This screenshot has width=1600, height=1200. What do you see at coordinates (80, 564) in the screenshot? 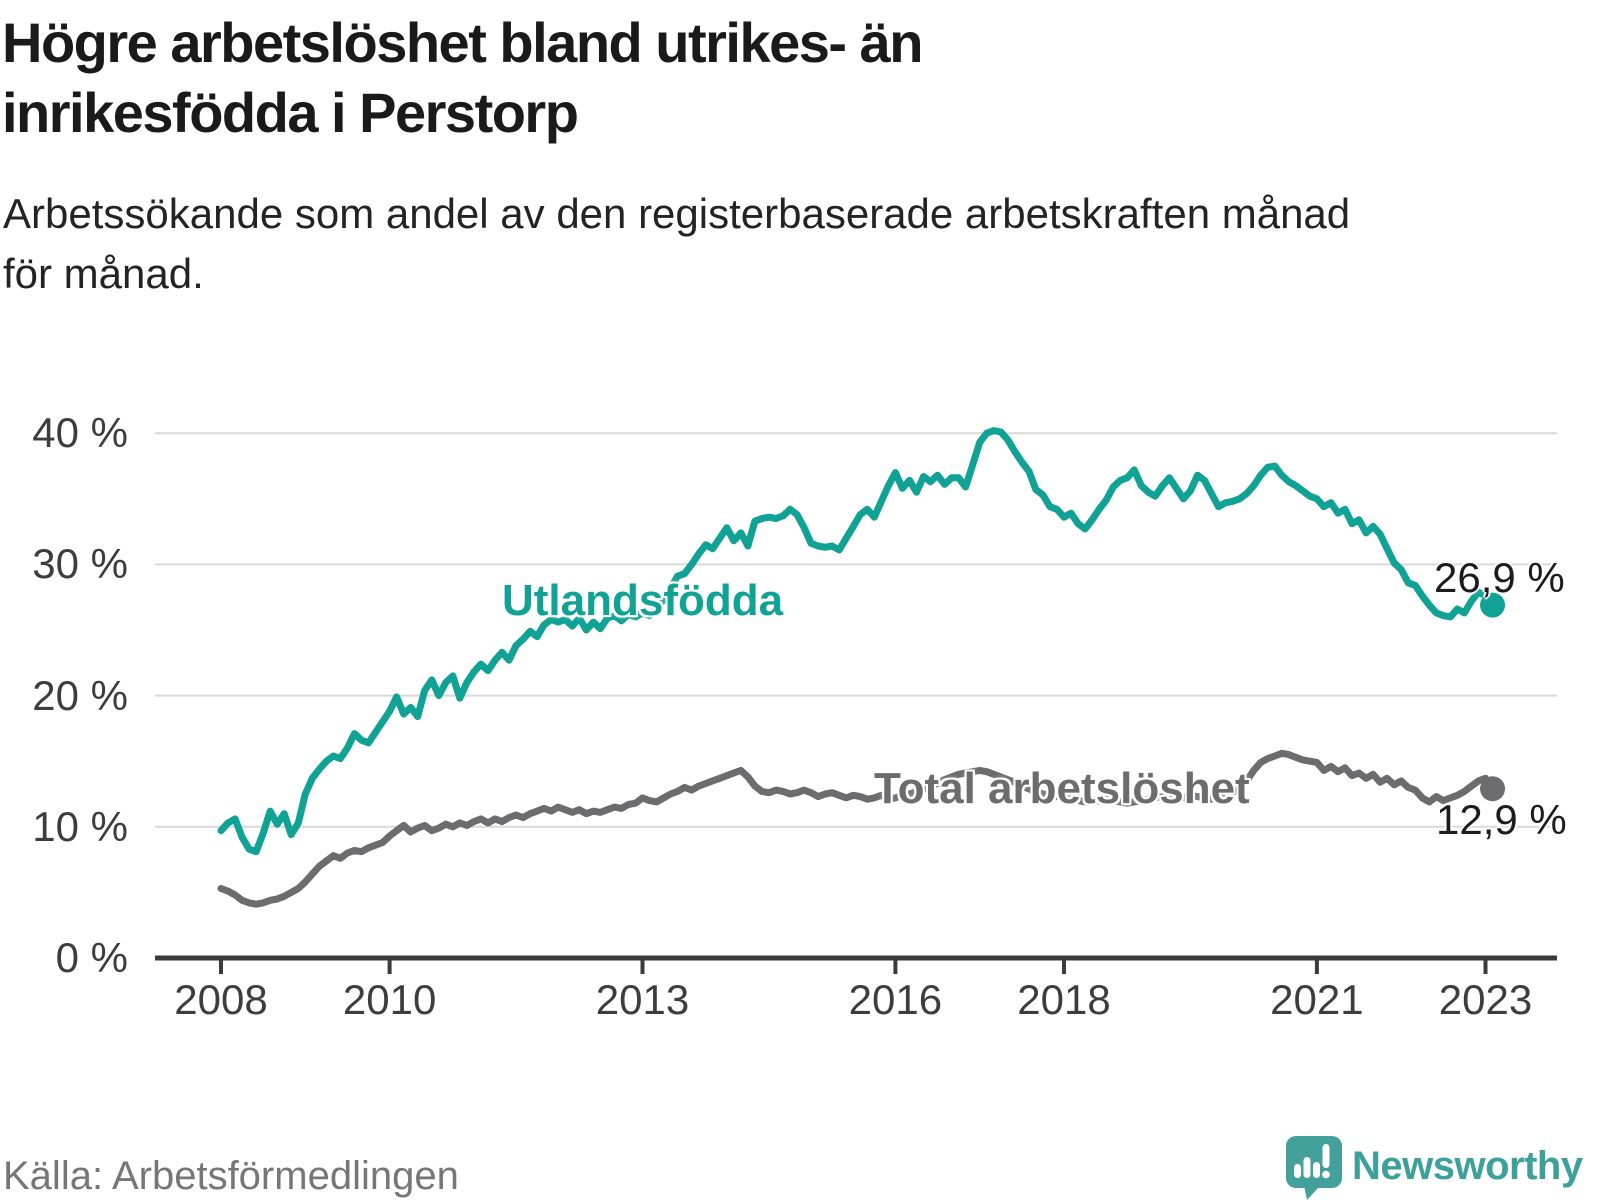
I see `y-axis-label: 30 %` at bounding box center [80, 564].